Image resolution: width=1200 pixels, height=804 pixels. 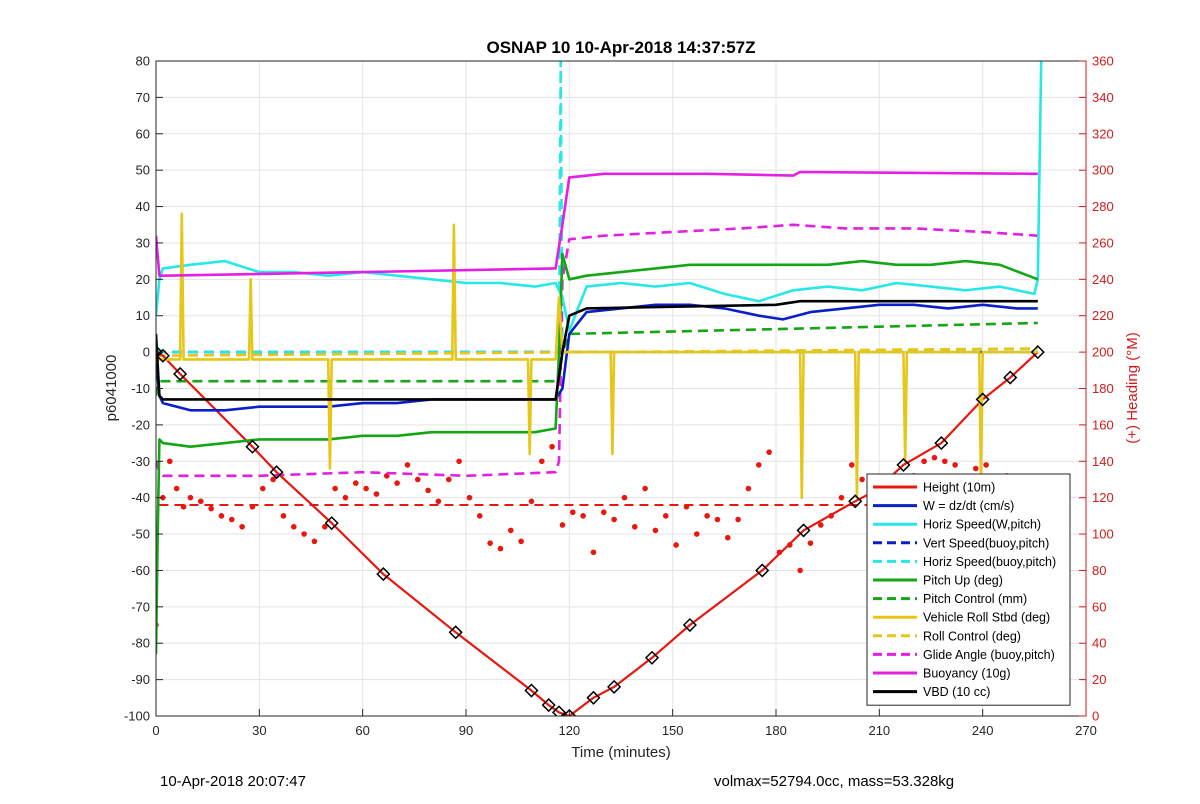 I want to click on legend-box, so click(x=968, y=589).